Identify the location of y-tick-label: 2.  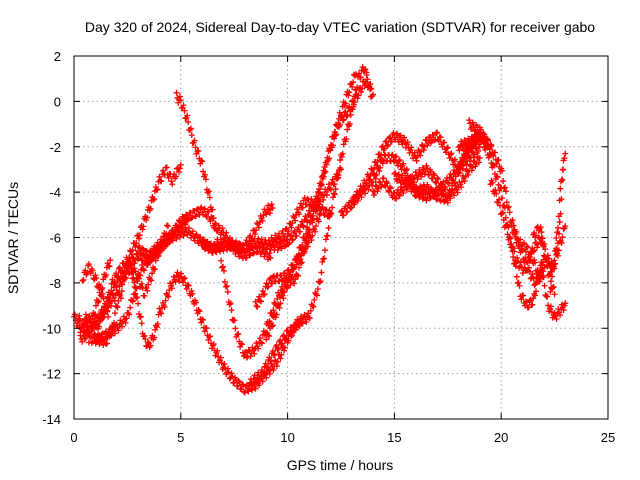
(57, 56).